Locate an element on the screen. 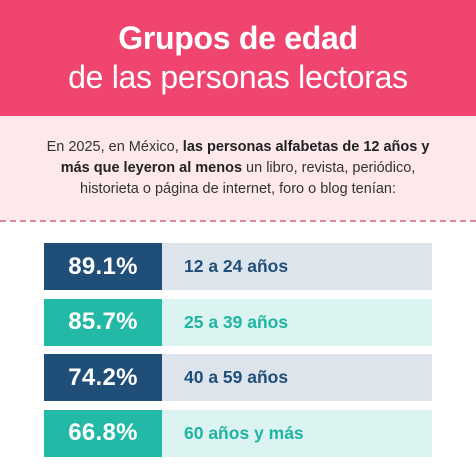 The width and height of the screenshot is (476, 465). age-group-row: 74.2% 40 a 59 años is located at coordinates (238, 377).